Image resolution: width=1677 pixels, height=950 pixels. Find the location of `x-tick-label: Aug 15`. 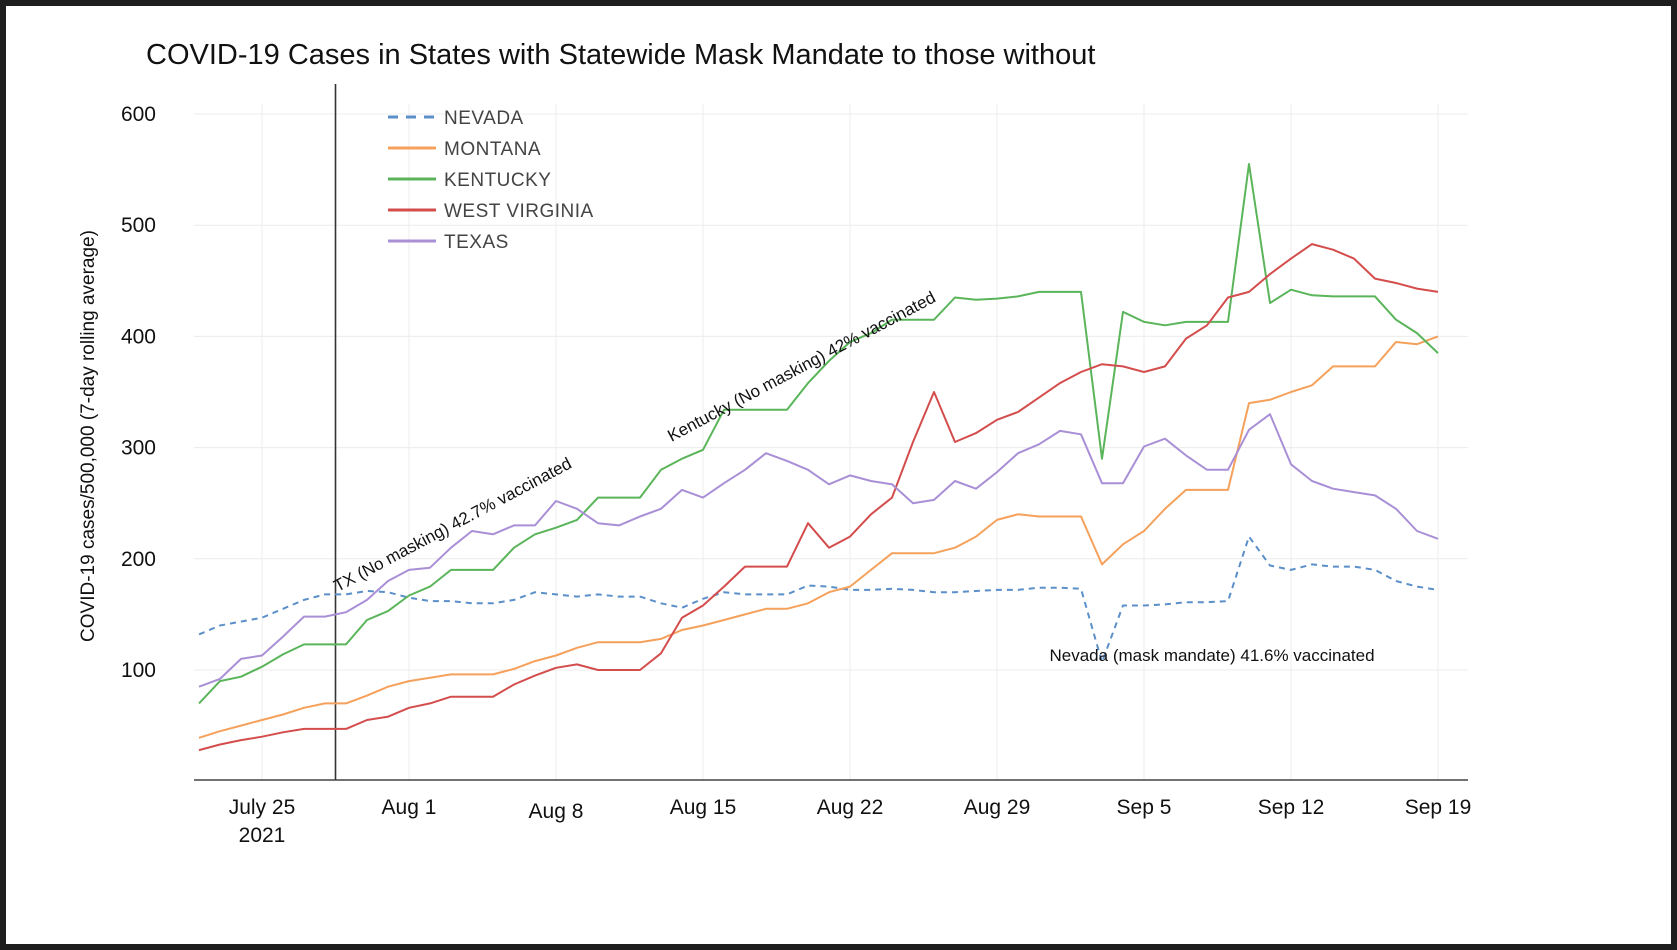

x-tick-label: Aug 15 is located at coordinates (703, 807).